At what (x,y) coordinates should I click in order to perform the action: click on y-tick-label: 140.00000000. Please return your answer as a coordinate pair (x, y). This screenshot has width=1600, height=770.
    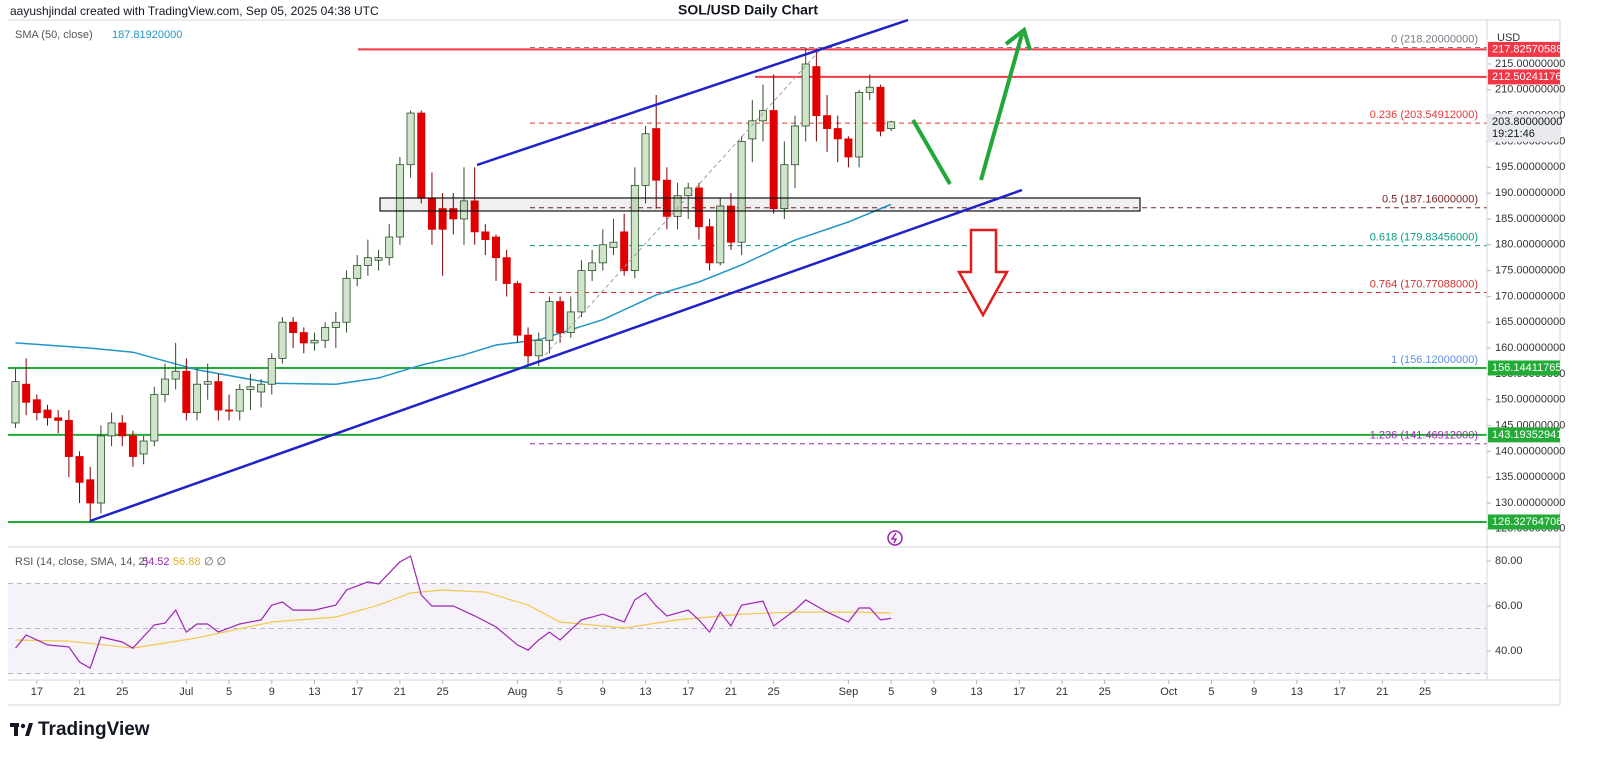
    Looking at the image, I should click on (1530, 451).